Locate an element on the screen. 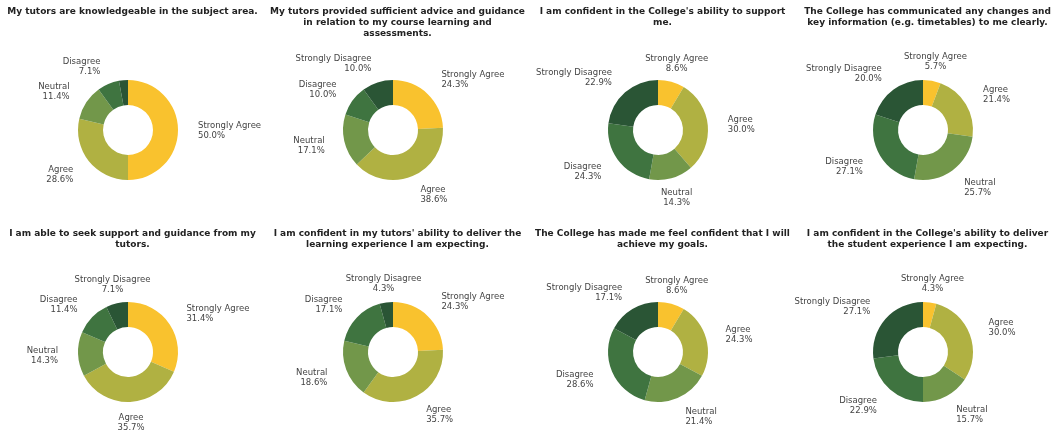 This screenshot has width=1063, height=444. chart-title: I am able to seek support and guidance from my tutors. is located at coordinates (132, 238).